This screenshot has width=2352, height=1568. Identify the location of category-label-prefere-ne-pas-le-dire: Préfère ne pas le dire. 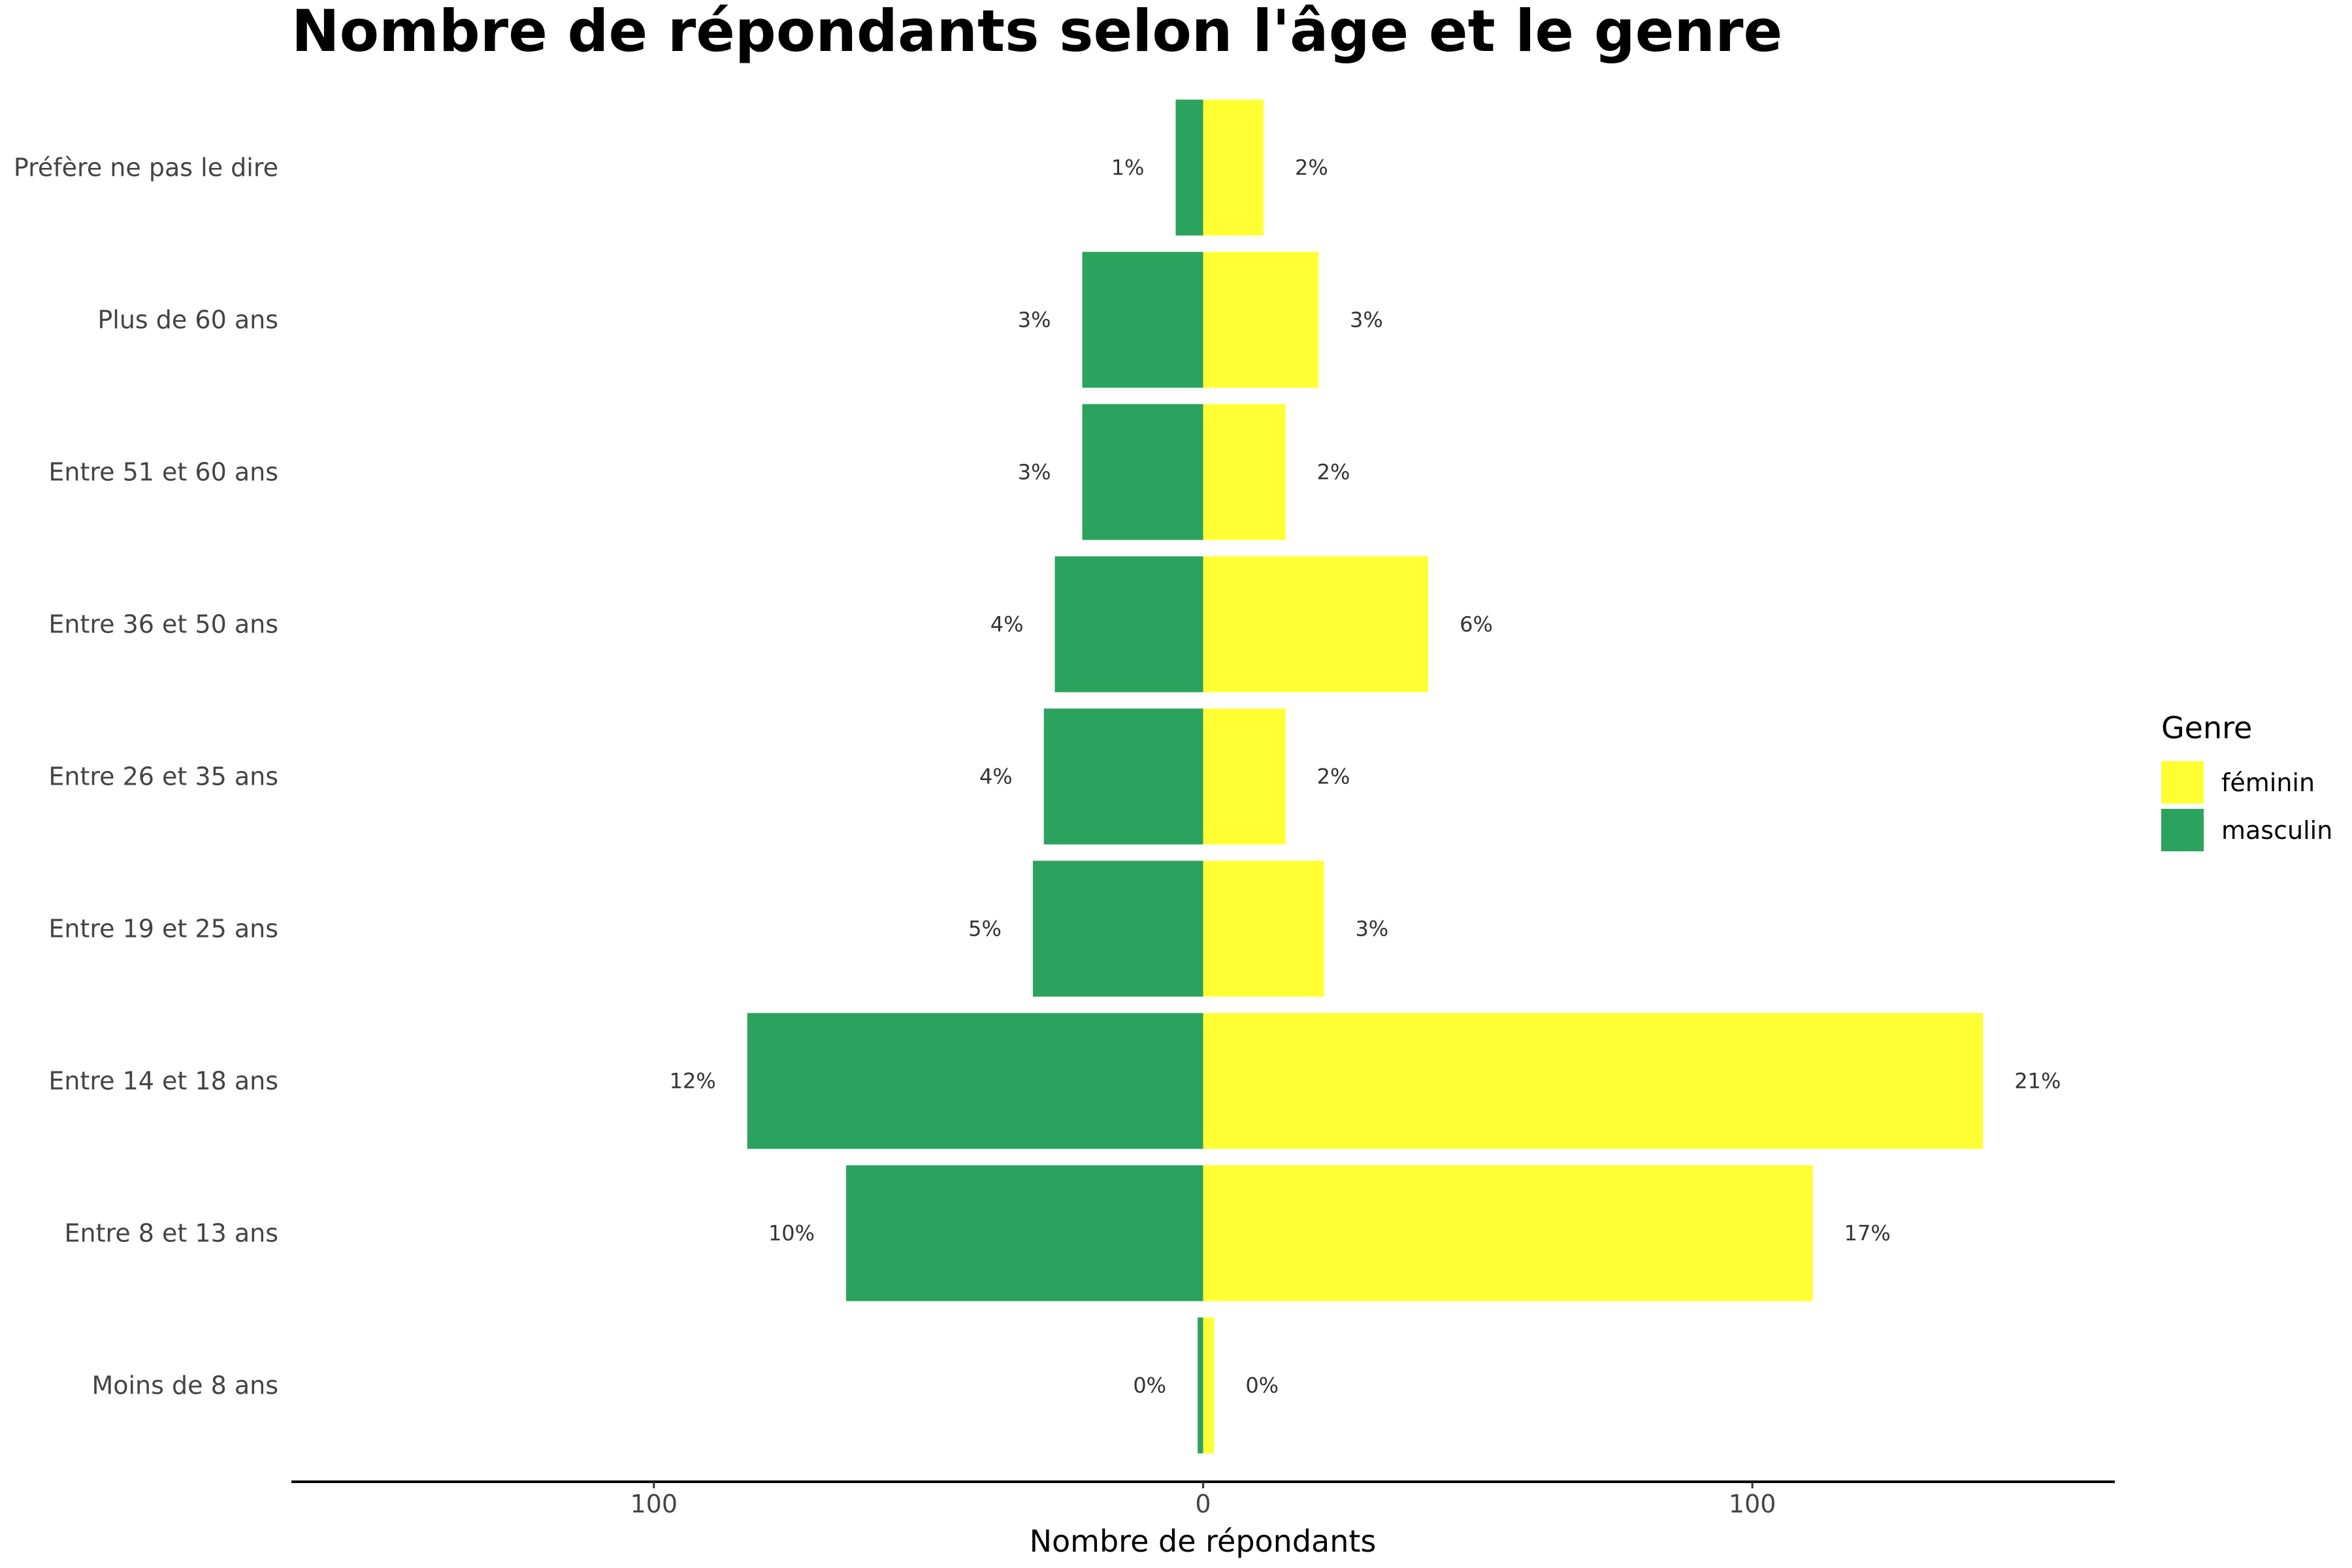
(146, 168).